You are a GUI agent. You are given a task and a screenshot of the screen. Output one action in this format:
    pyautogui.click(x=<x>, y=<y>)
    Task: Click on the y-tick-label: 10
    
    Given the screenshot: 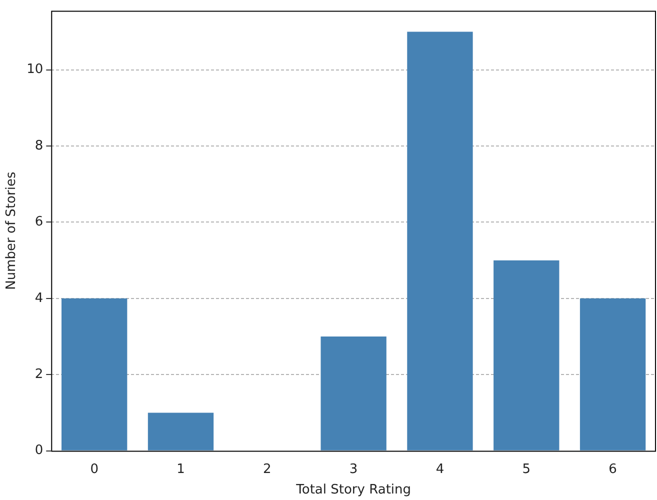 What is the action you would take?
    pyautogui.click(x=35, y=70)
    